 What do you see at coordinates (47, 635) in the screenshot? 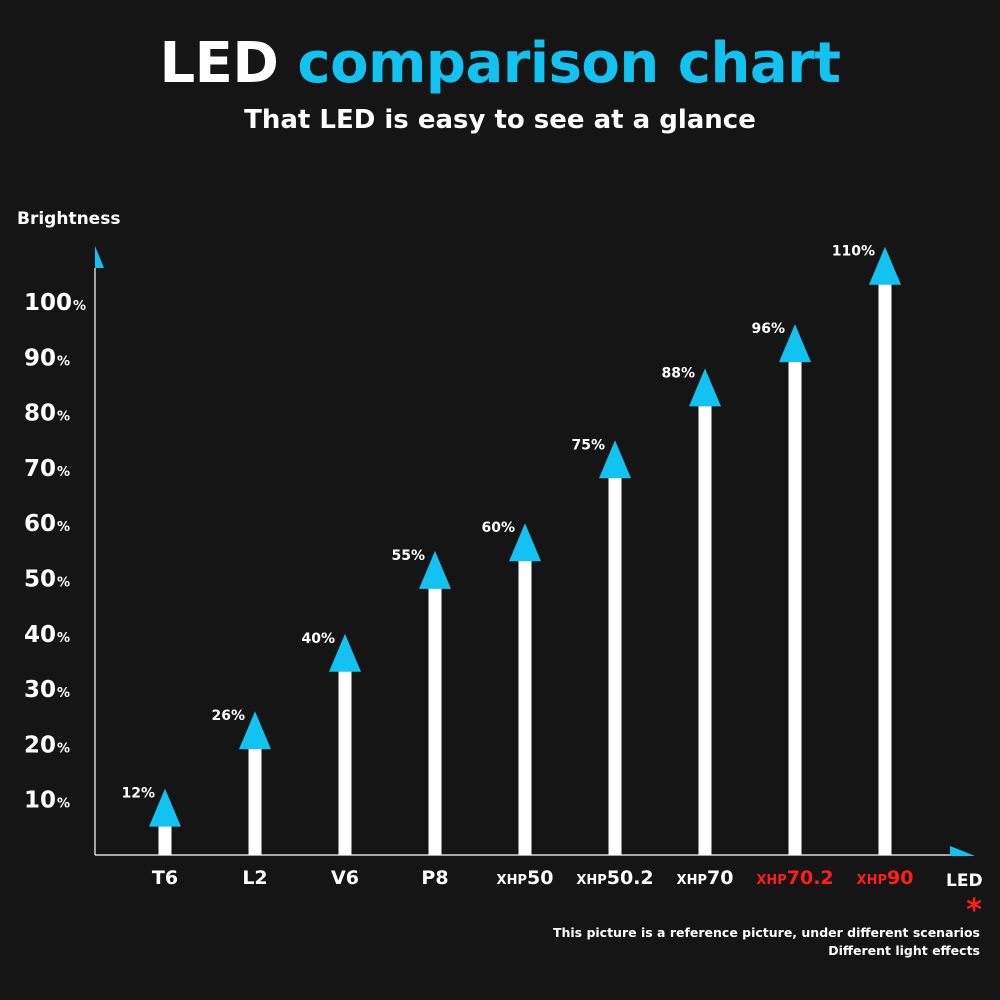
I see `y-tick-label: 40%` at bounding box center [47, 635].